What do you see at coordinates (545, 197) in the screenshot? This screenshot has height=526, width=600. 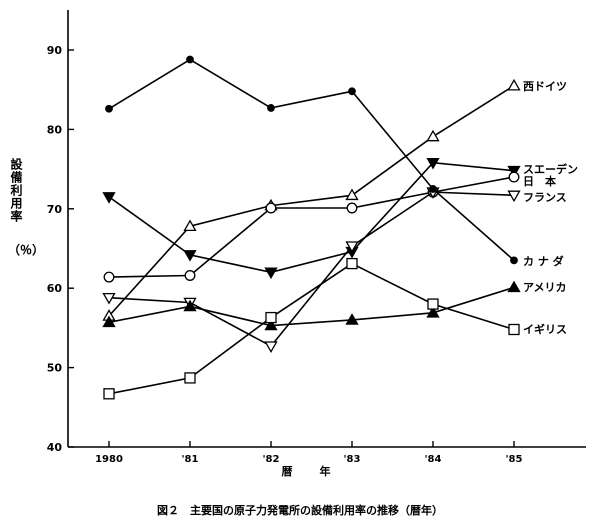 I see `series-label: フランス` at bounding box center [545, 197].